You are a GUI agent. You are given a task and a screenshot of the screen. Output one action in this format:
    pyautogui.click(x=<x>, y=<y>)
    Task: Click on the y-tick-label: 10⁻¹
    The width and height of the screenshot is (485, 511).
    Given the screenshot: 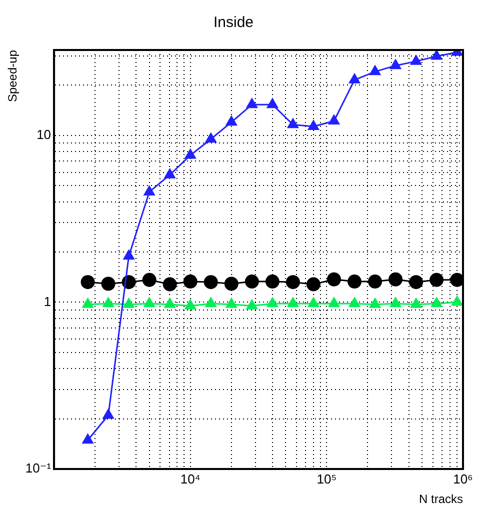 What is the action you would take?
    pyautogui.click(x=38, y=468)
    